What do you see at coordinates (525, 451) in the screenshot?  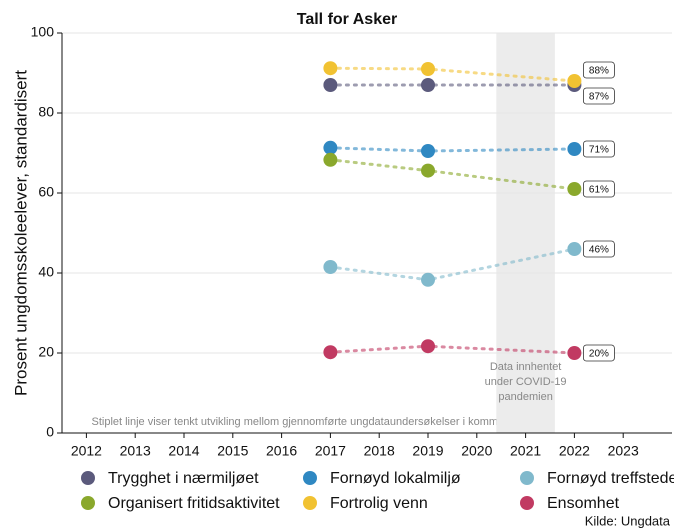 I see `x-tick-label: 2021` at bounding box center [525, 451].